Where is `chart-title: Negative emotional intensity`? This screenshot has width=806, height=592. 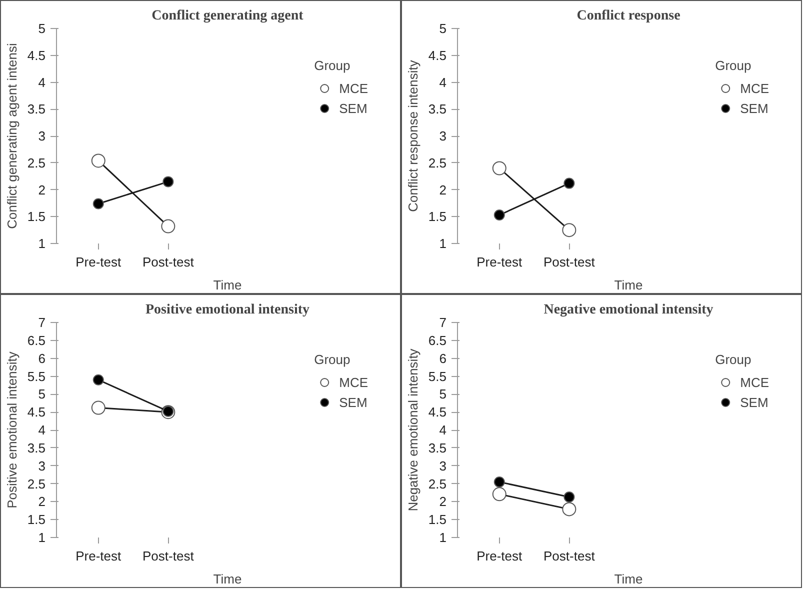
chart-title: Negative emotional intensity is located at coordinates (629, 310).